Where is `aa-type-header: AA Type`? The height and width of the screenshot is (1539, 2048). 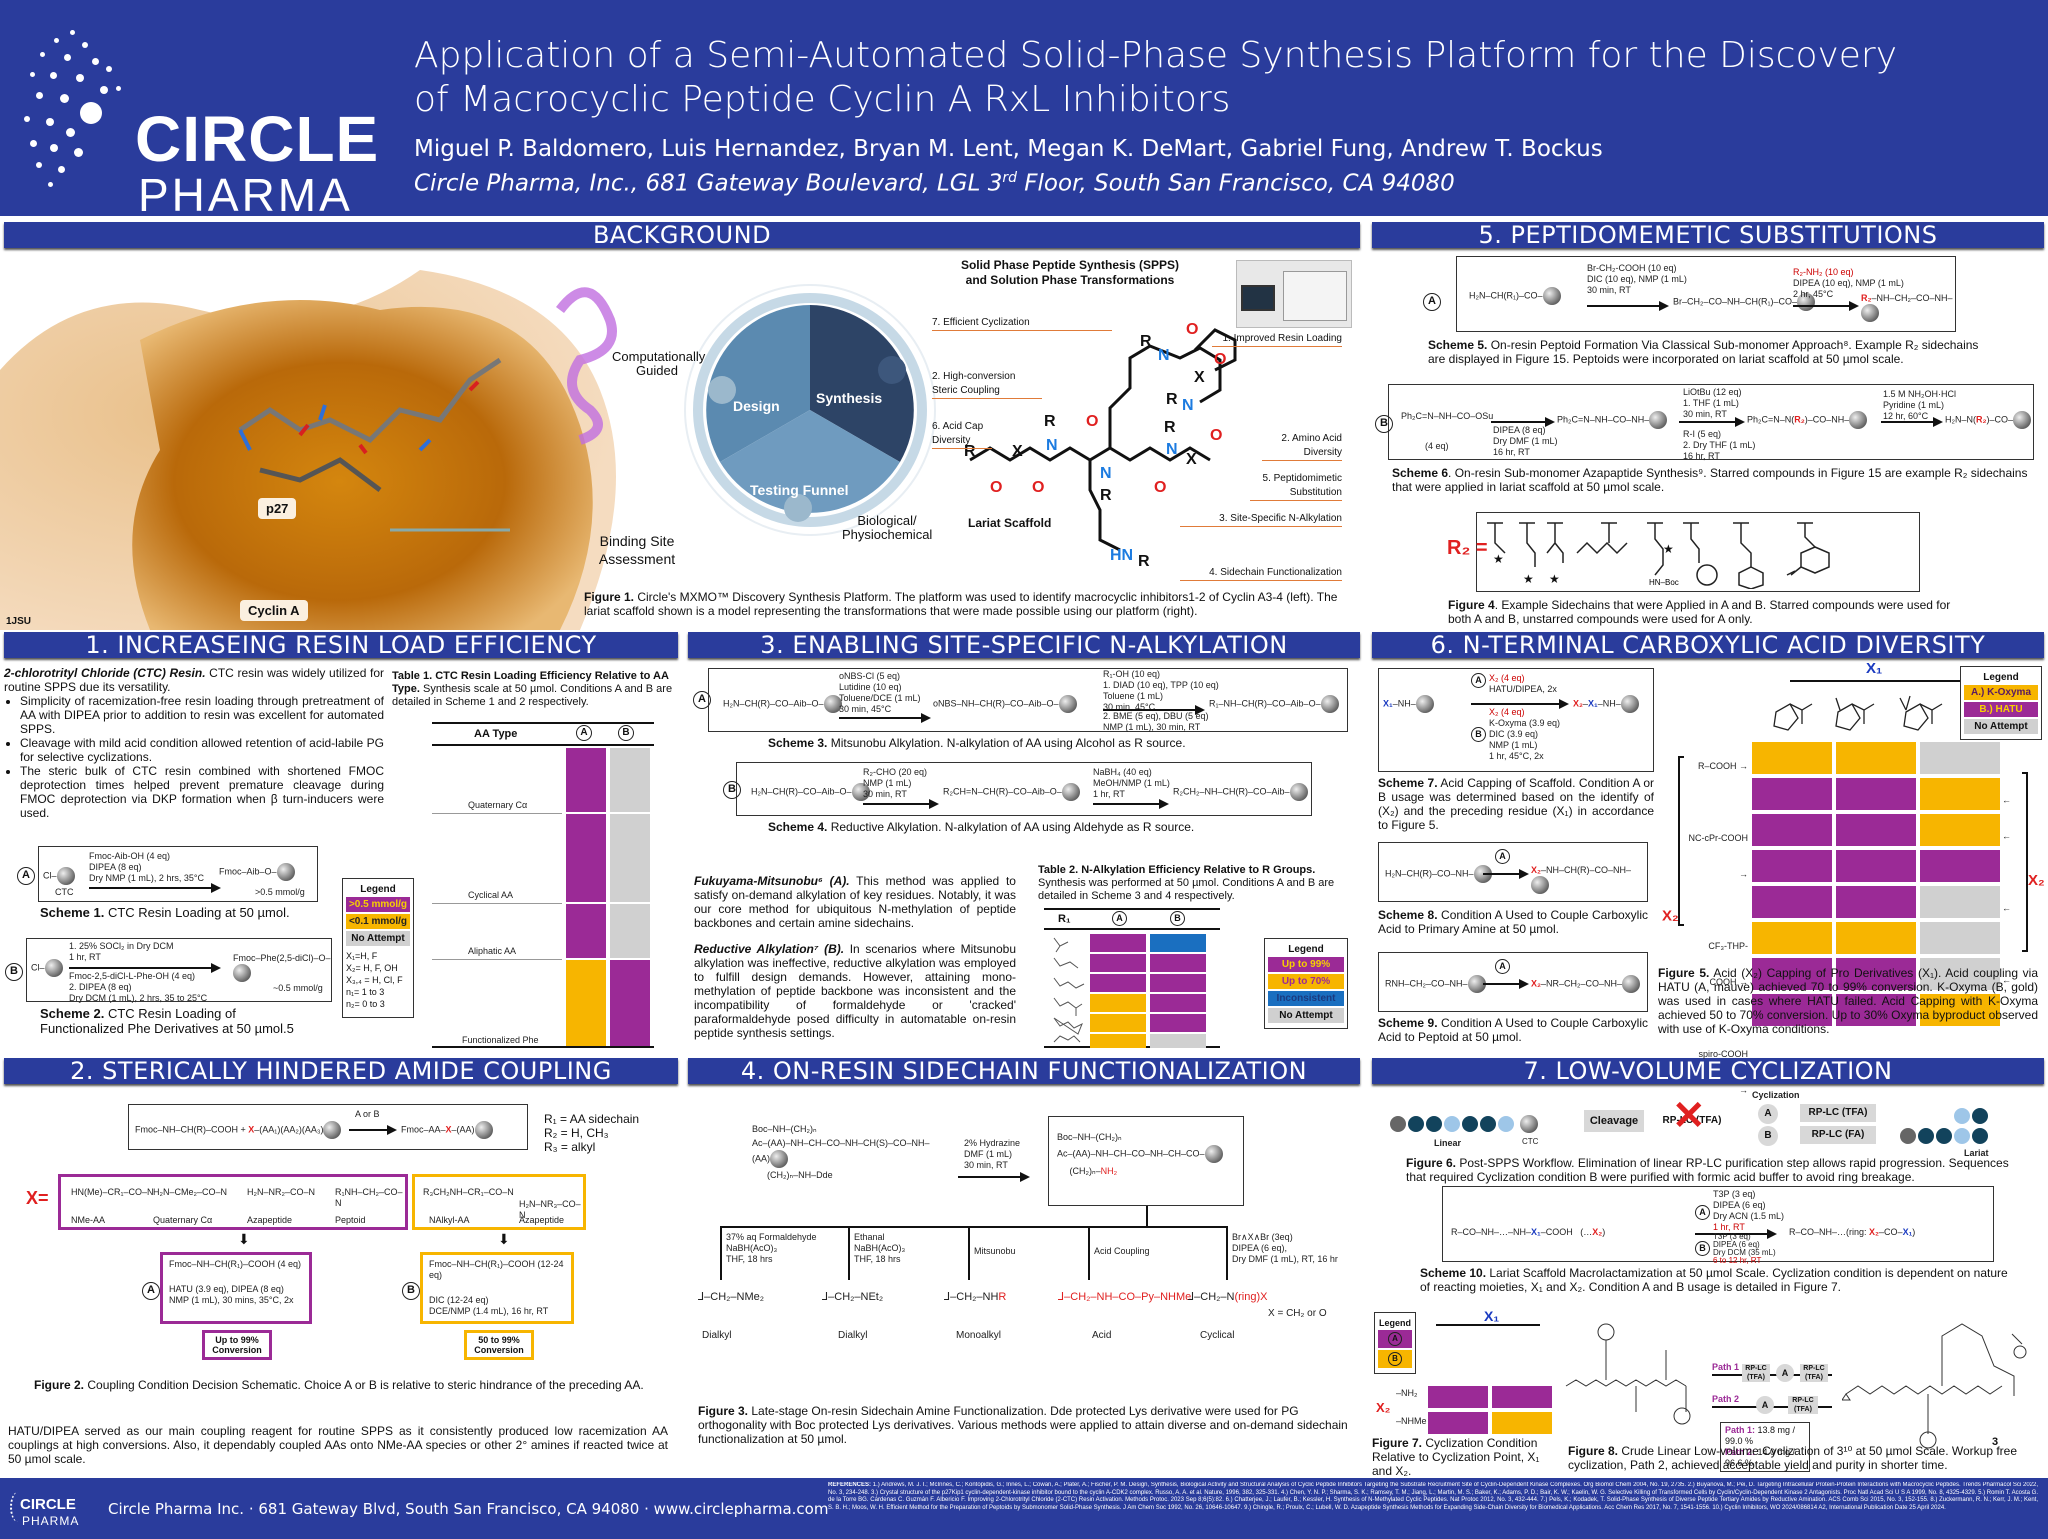
aa-type-header: AA Type is located at coordinates (496, 734).